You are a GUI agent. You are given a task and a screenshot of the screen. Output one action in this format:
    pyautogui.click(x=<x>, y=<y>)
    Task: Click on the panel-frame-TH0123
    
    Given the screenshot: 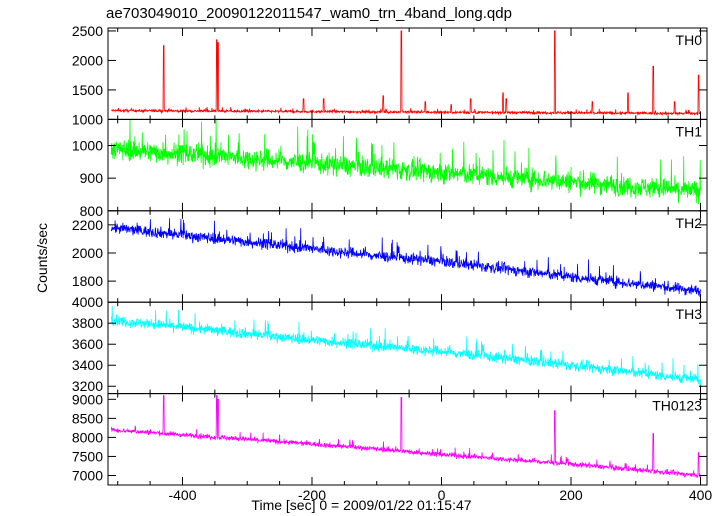 What is the action you would take?
    pyautogui.click(x=407, y=439)
    